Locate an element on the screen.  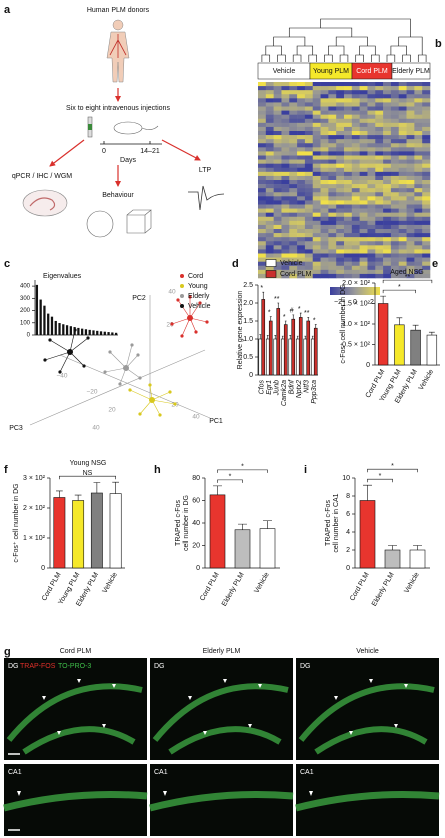
pca-point is located at coordinates (84, 366).